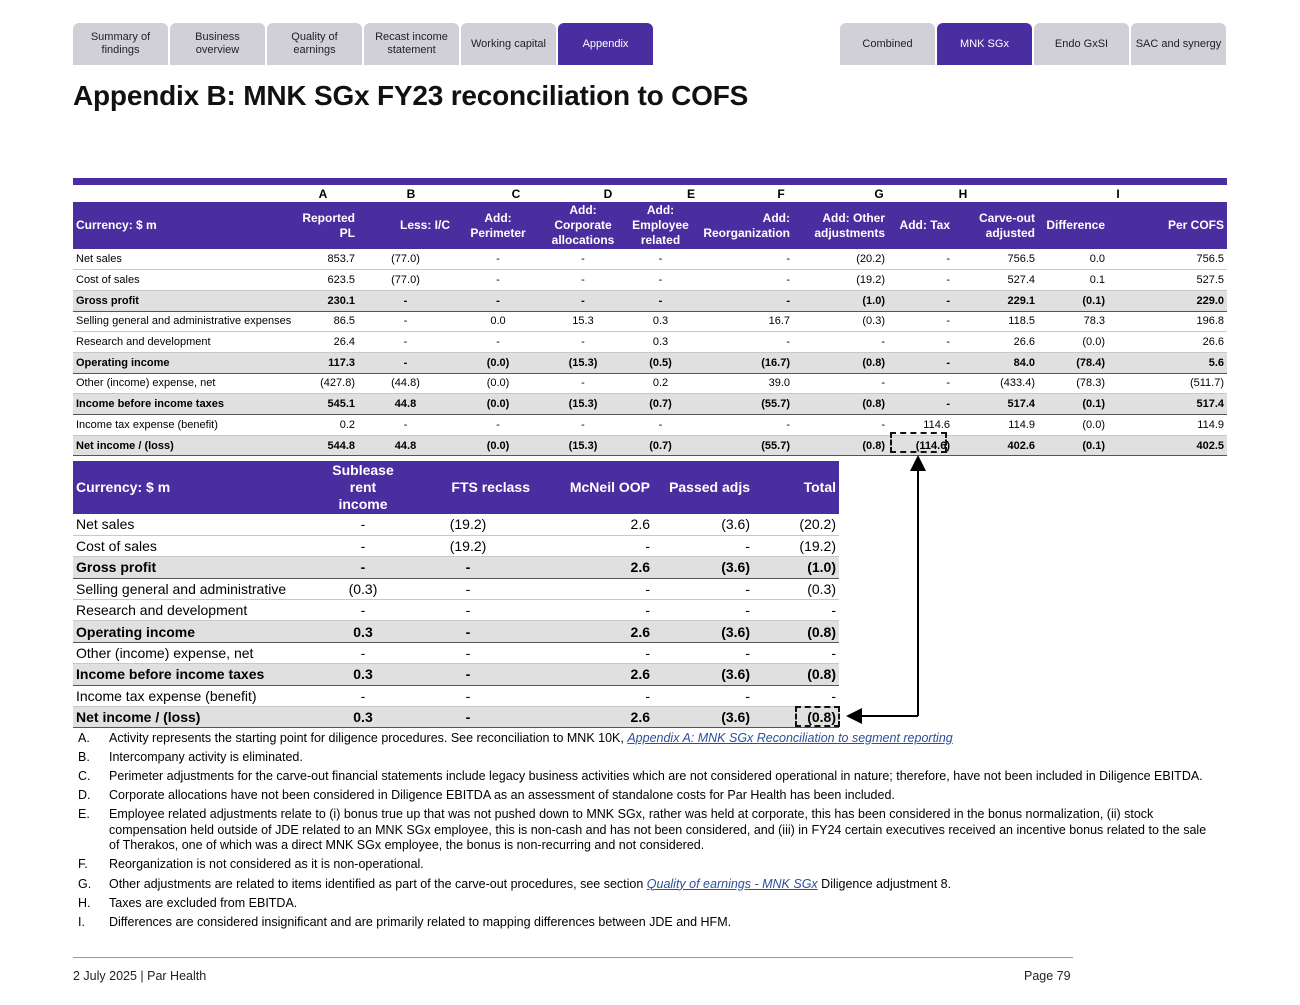  What do you see at coordinates (660, 445) in the screenshot?
I see `table-cell: (0.7)` at bounding box center [660, 445].